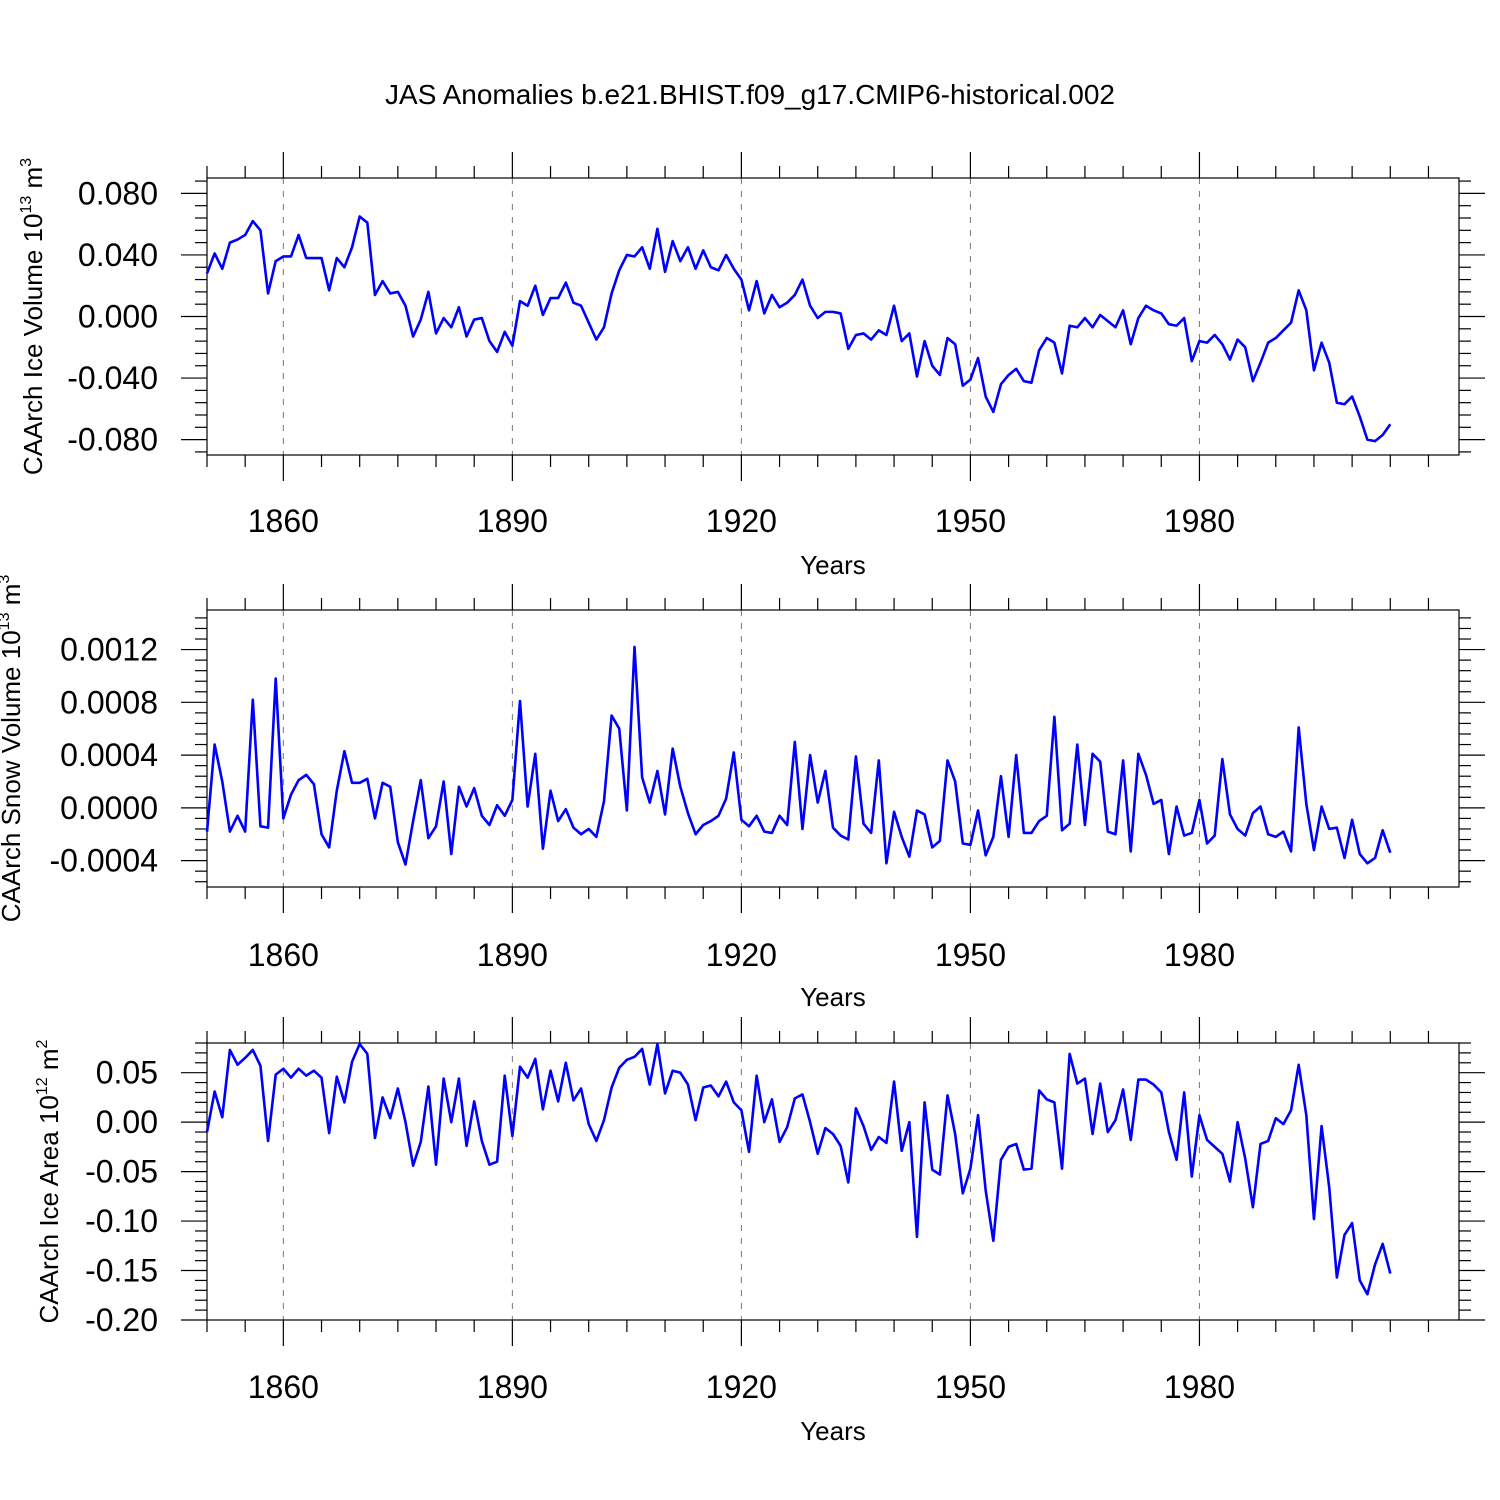 The height and width of the screenshot is (1500, 1500). What do you see at coordinates (103, 861) in the screenshot?
I see `y-tick-label: -0.0004` at bounding box center [103, 861].